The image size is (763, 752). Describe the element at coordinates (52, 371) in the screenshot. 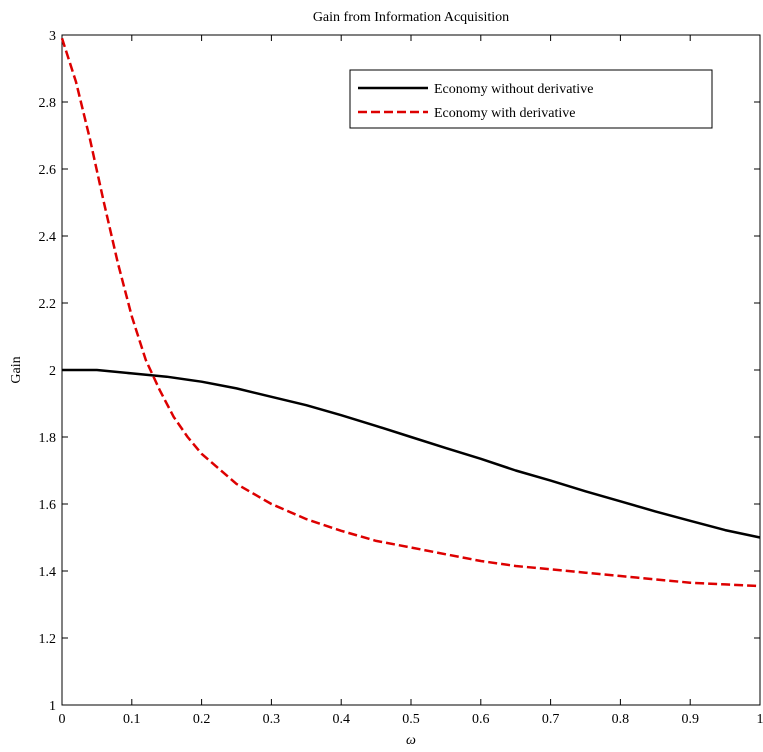

I see `y-tick-label: 2` at that location.